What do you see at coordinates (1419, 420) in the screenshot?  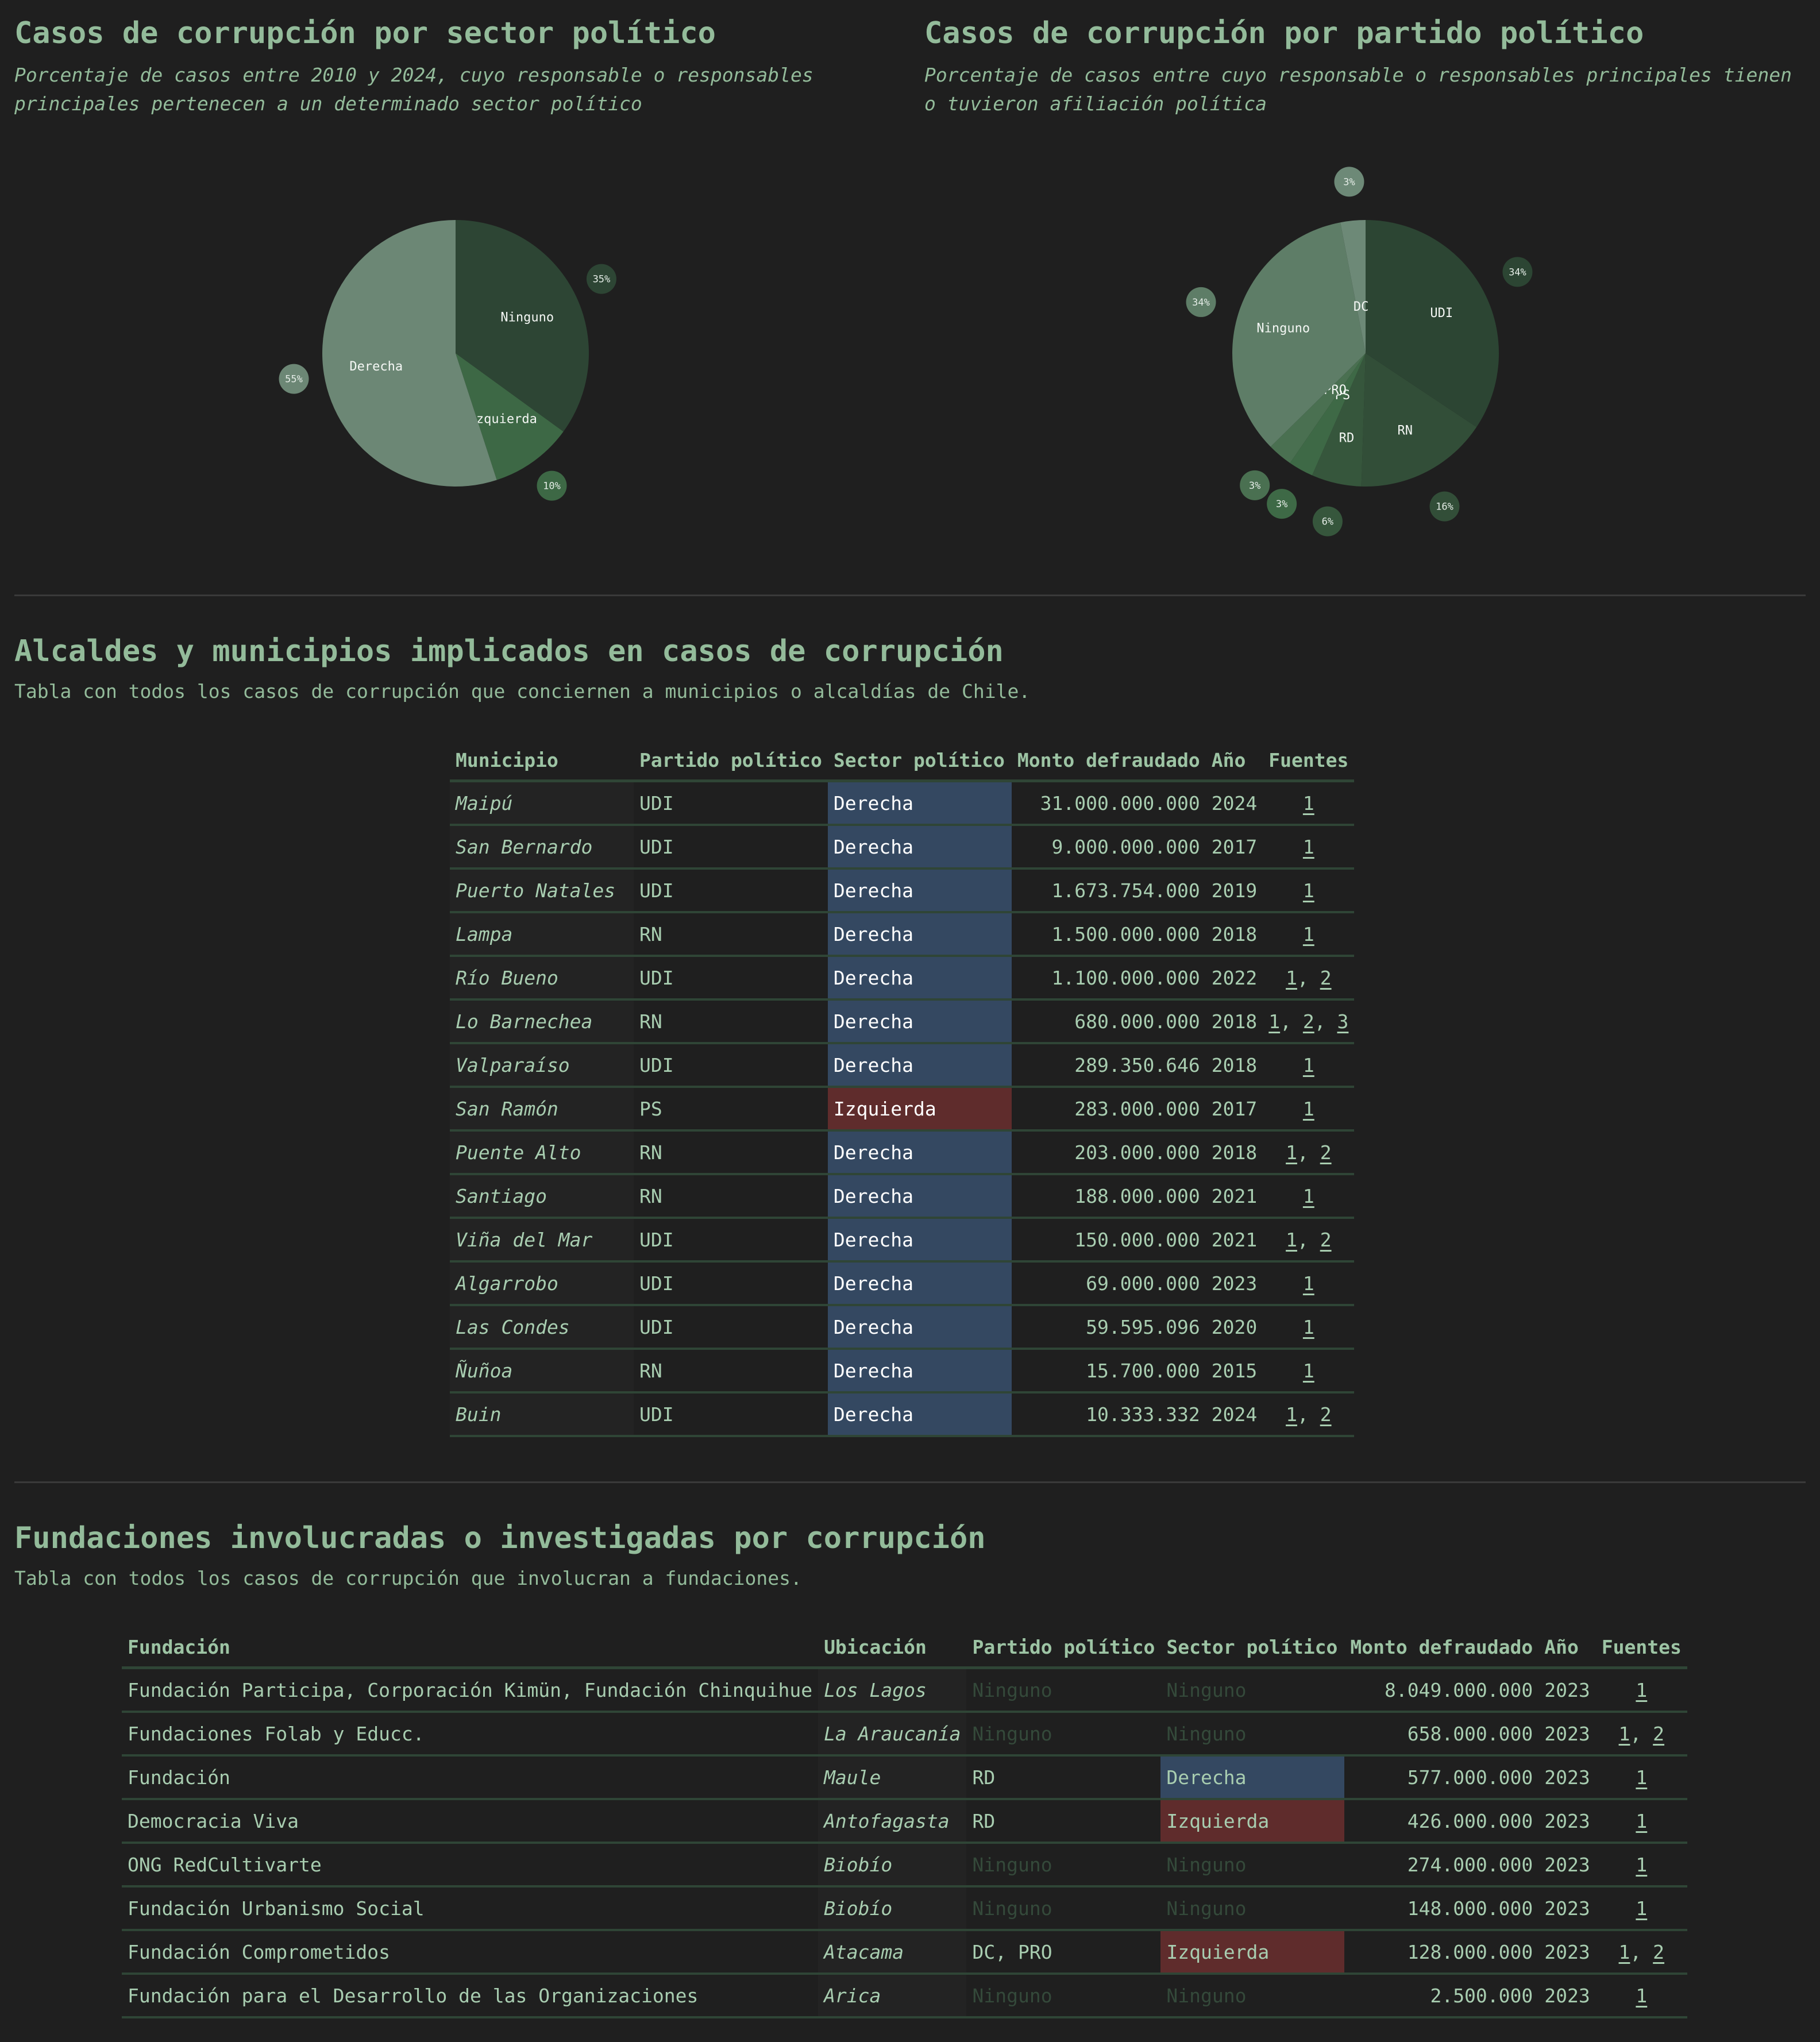 I see `pie-slice-rn` at bounding box center [1419, 420].